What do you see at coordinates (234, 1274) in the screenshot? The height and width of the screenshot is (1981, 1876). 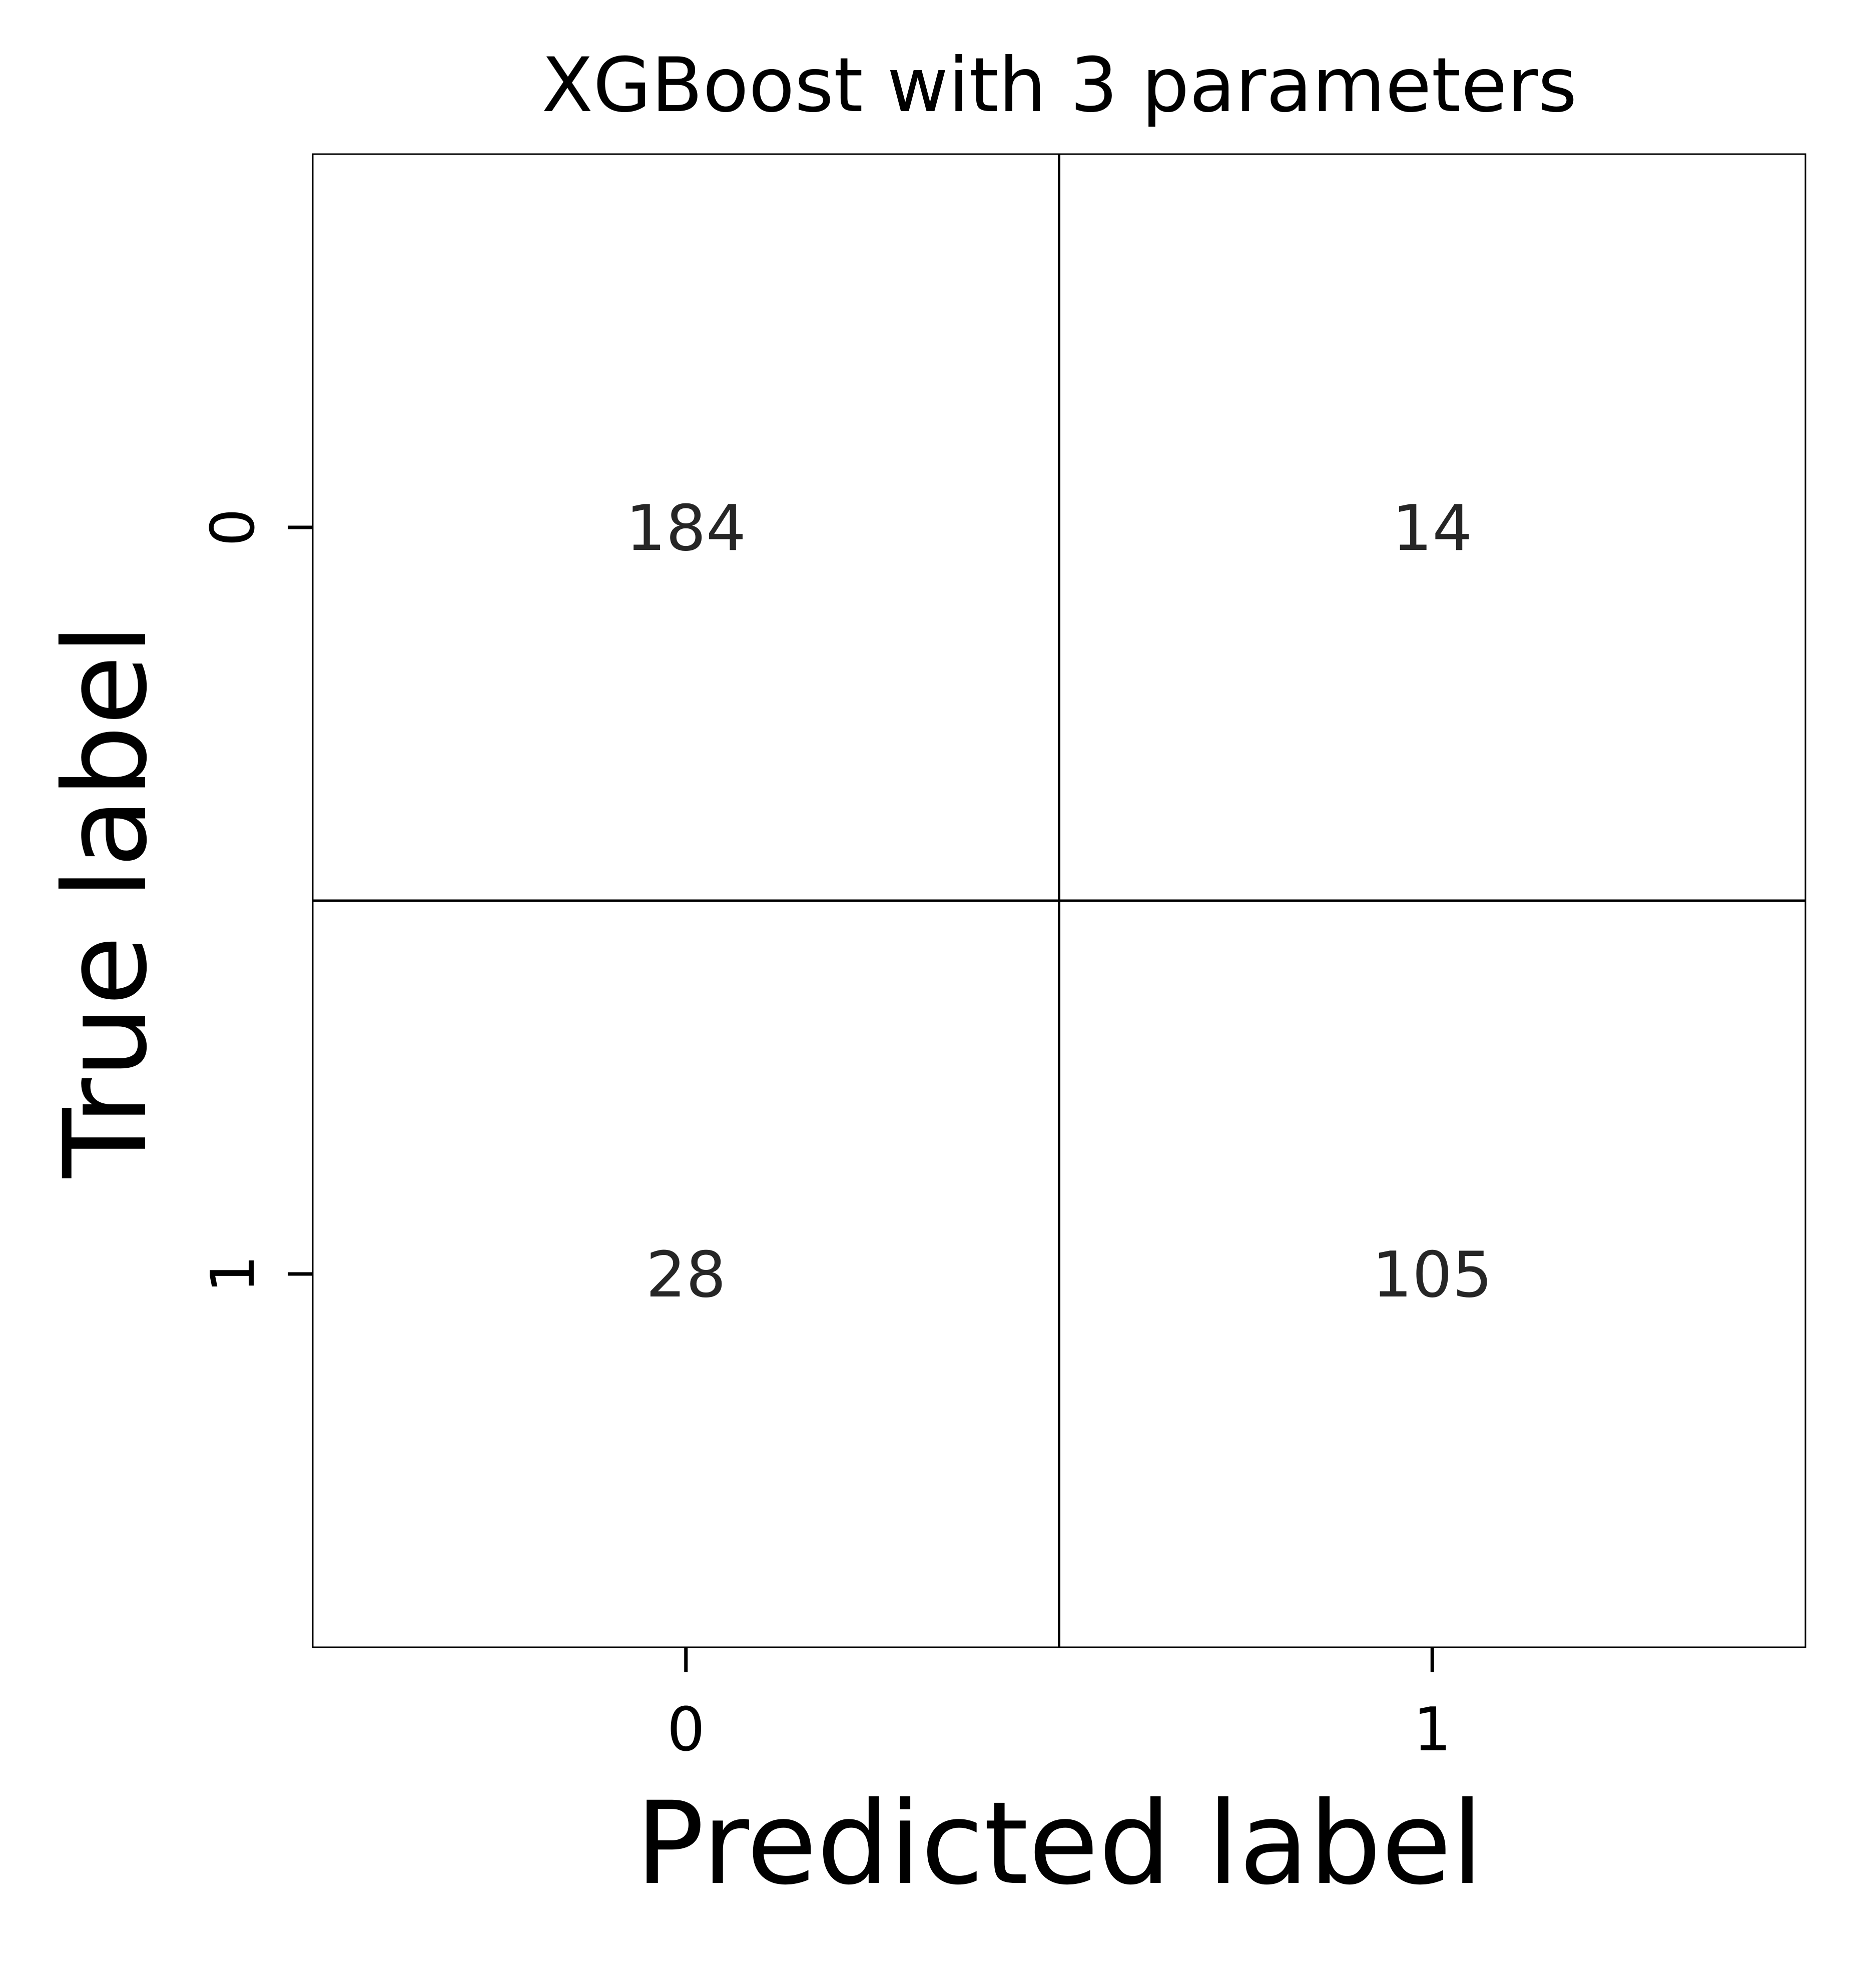 I see `y-tick-label: 1` at bounding box center [234, 1274].